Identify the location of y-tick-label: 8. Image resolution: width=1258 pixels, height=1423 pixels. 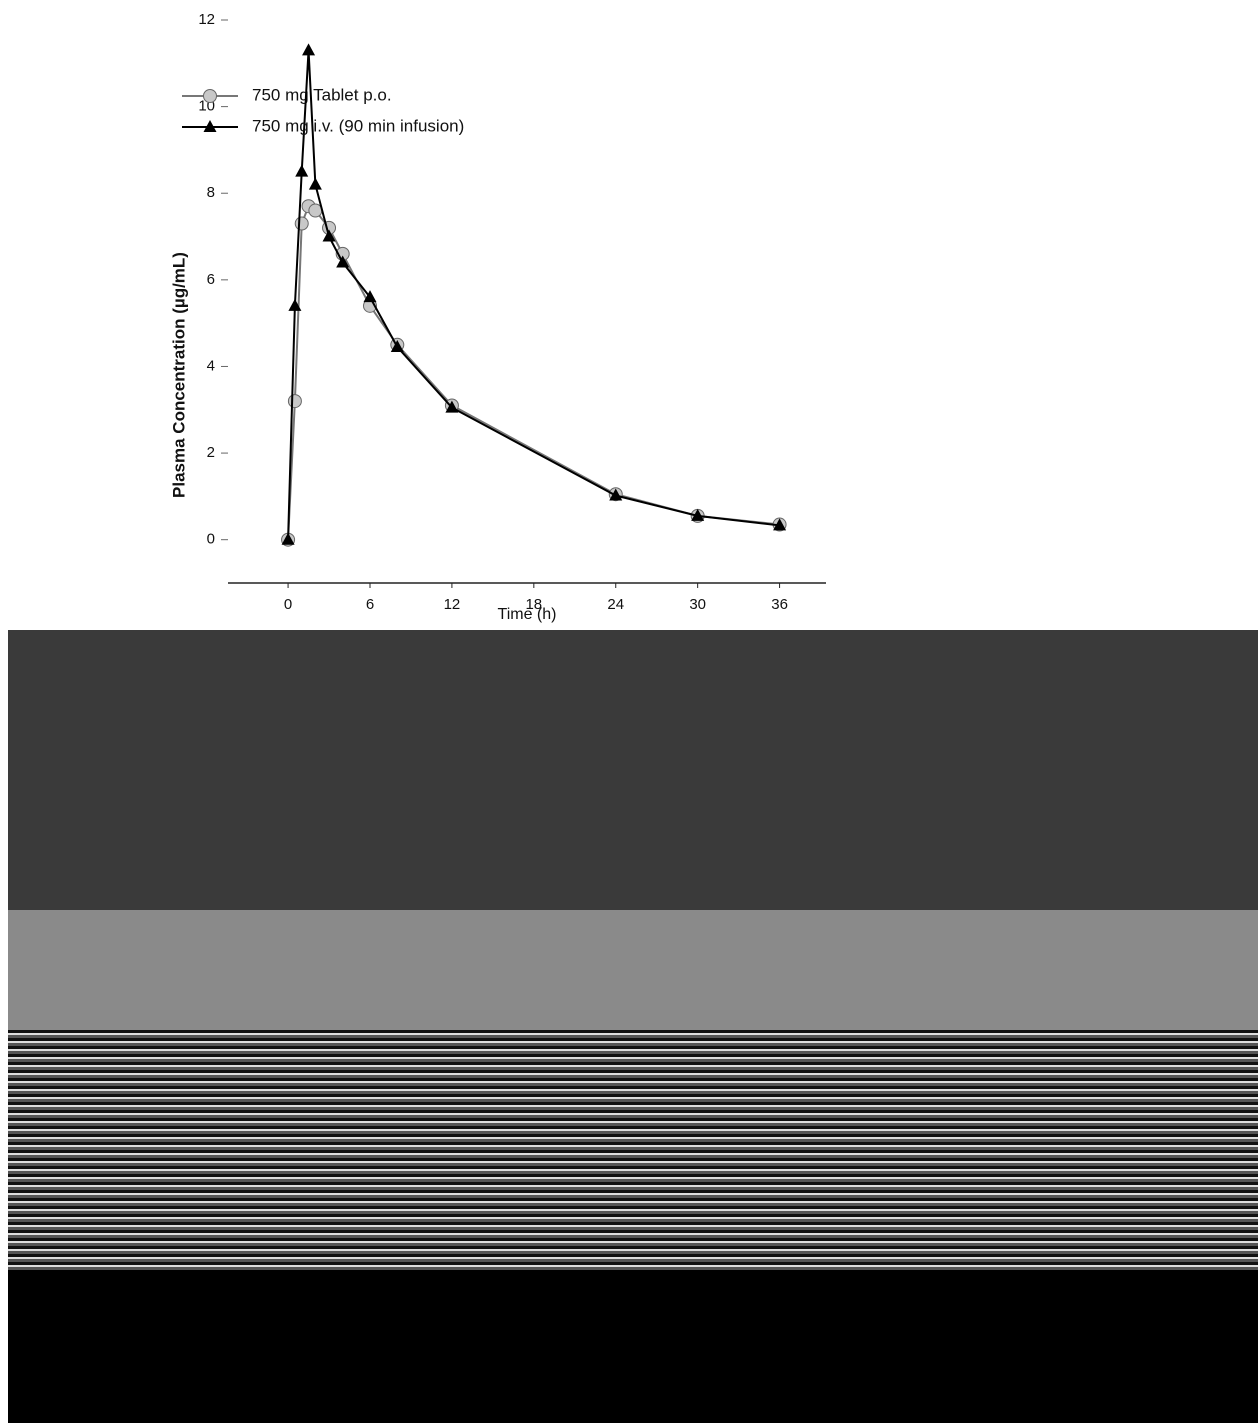
(211, 192).